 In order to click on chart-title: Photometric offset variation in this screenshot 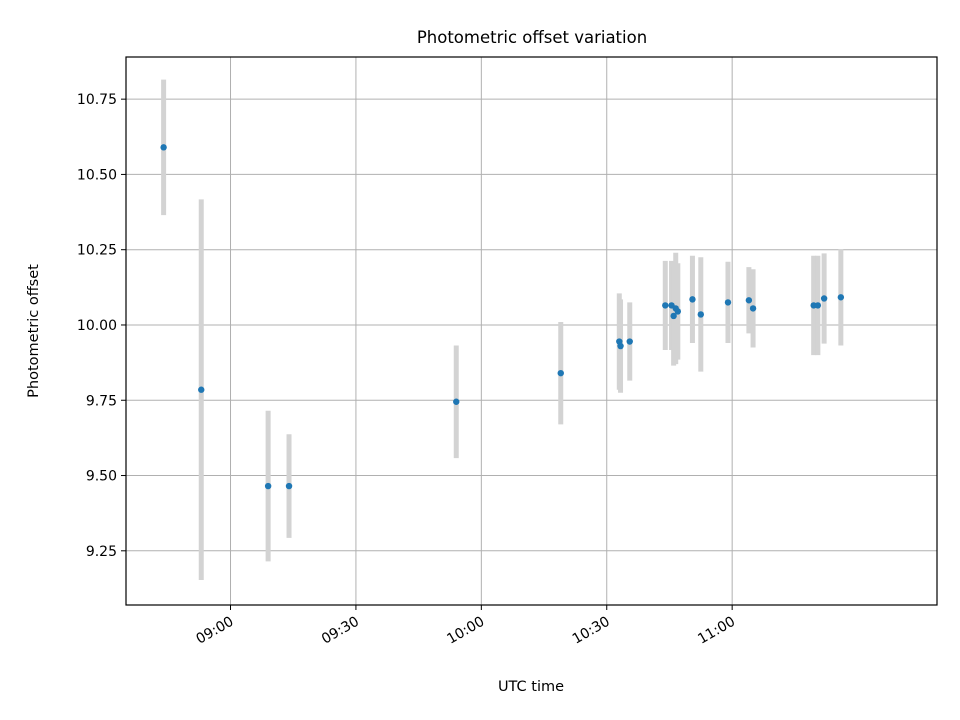, I will do `click(532, 37)`.